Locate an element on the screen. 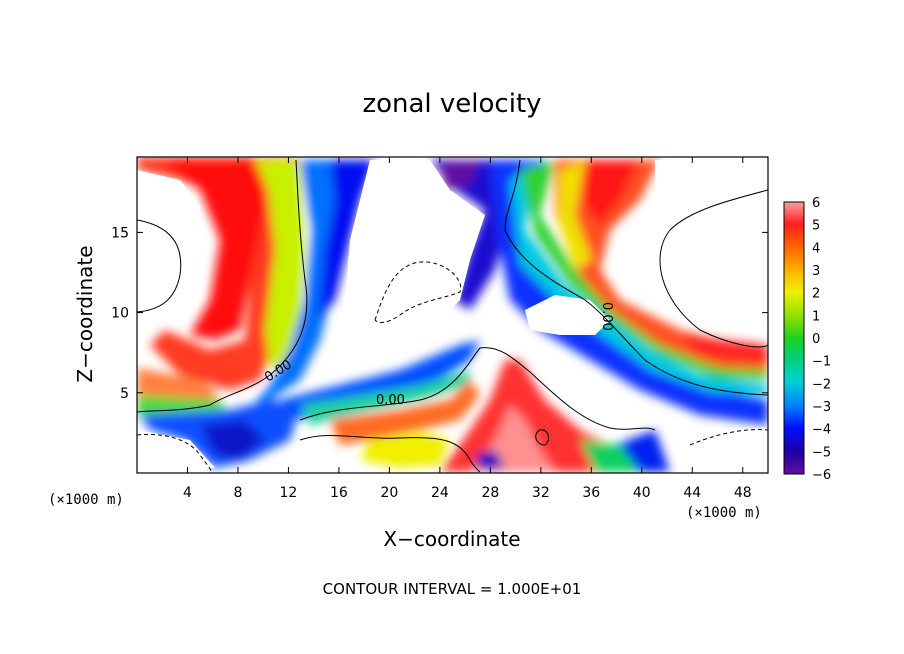 The image size is (904, 654). y-axis-unit-label: (×1000 m) is located at coordinates (86, 500).